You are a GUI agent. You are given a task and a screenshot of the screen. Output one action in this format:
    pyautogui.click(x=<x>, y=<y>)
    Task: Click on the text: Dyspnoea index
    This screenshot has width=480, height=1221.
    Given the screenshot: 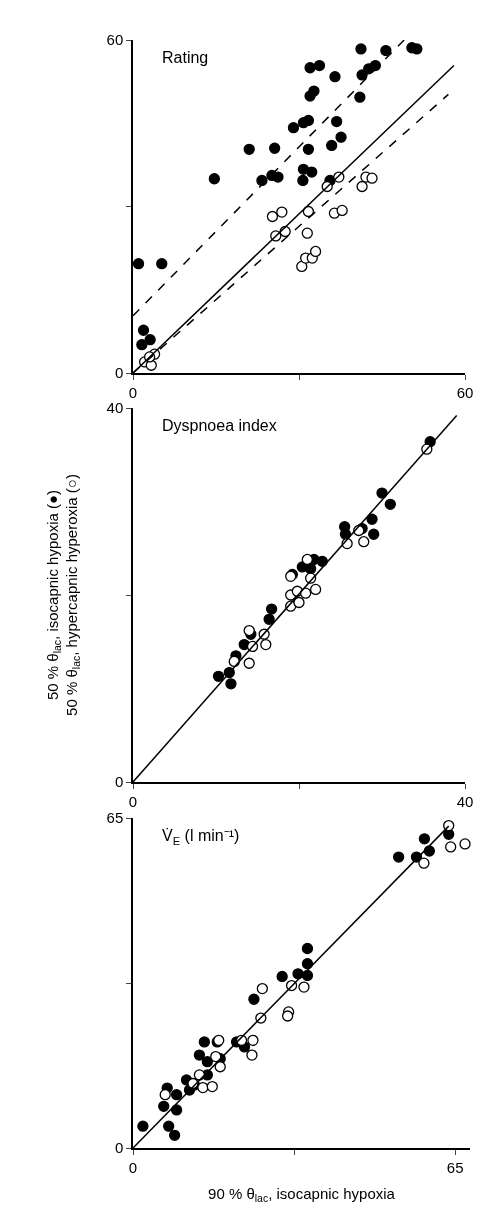 What is the action you would take?
    pyautogui.click(x=219, y=425)
    